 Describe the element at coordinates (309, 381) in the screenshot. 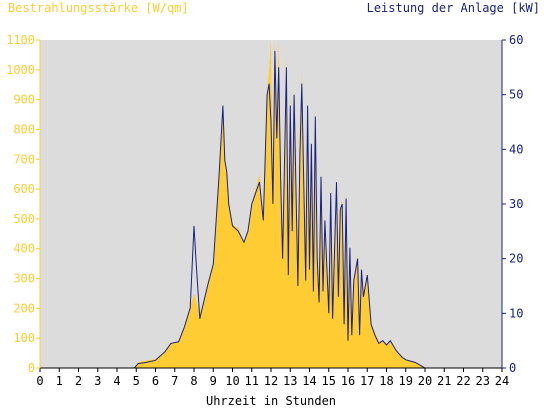

I see `x-tick-label: 14` at that location.